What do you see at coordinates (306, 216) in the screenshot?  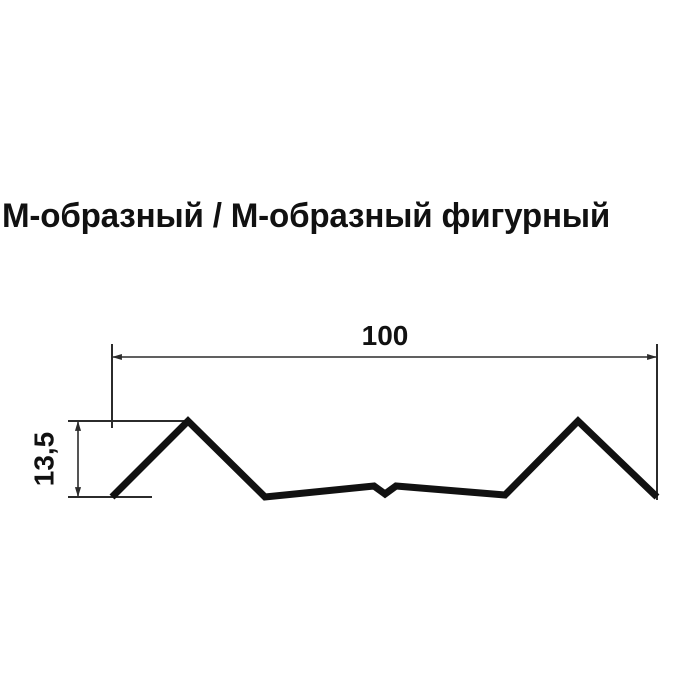 I see `page-title: М-образный / М-образный фигурный` at bounding box center [306, 216].